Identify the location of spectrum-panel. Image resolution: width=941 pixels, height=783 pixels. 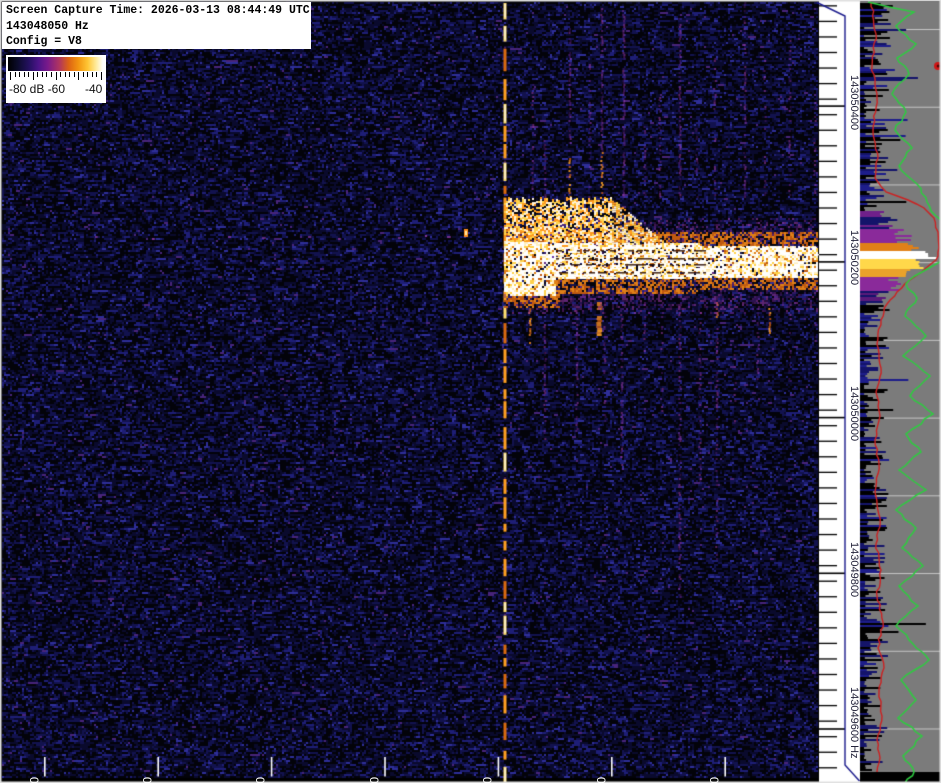
(900, 387).